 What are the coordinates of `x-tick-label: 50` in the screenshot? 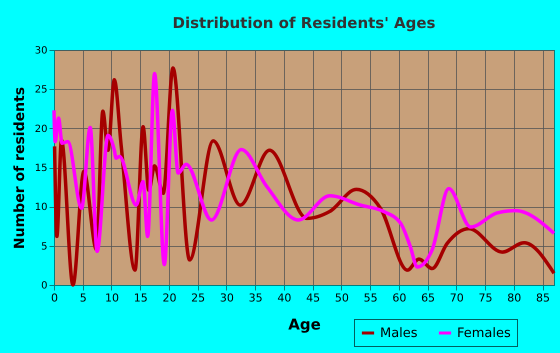 It's located at (341, 298).